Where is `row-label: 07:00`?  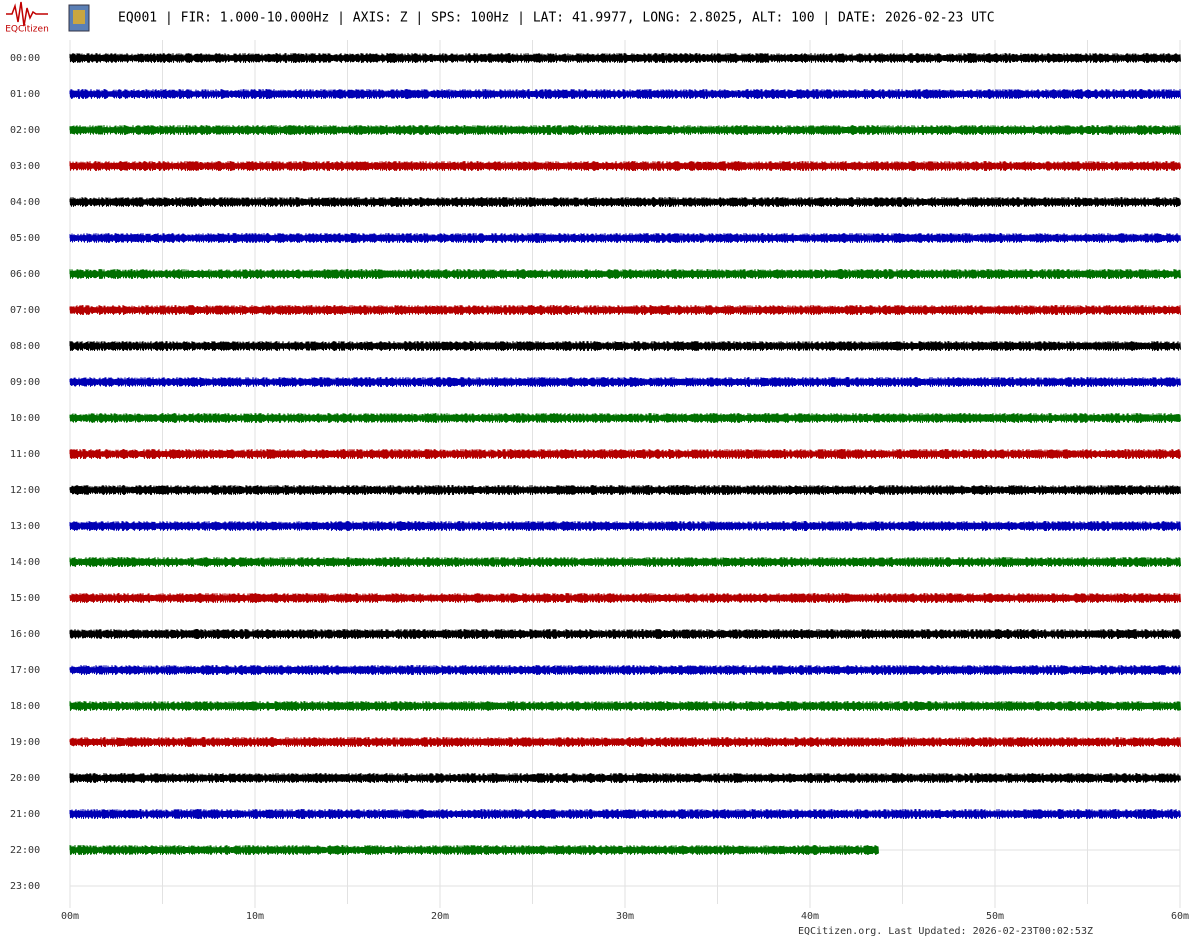 row-label: 07:00 is located at coordinates (25, 310).